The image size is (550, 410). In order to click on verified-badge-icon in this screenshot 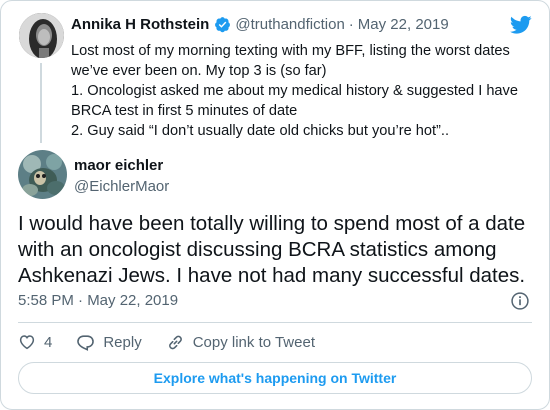, I will do `click(223, 25)`.